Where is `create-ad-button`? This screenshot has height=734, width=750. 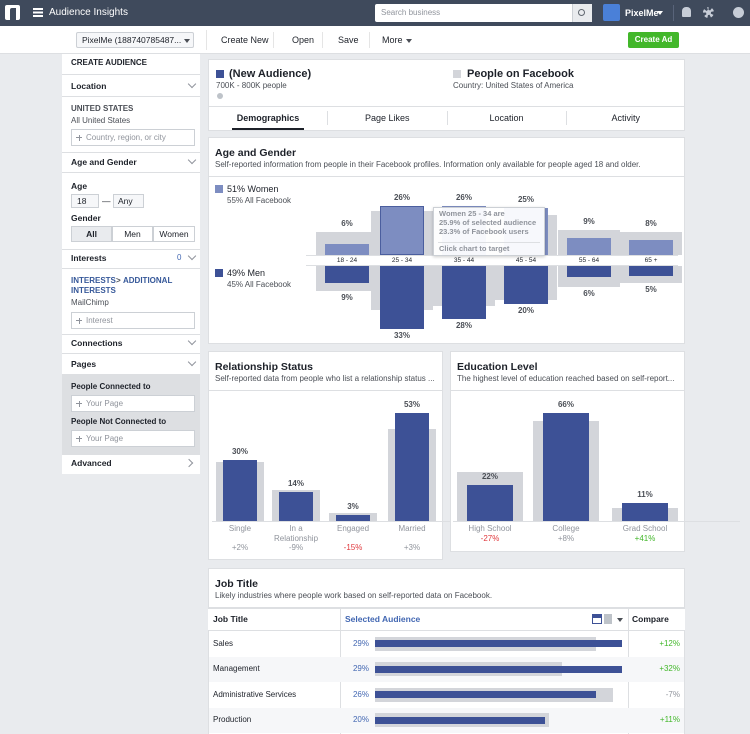
create-ad-button is located at coordinates (653, 40).